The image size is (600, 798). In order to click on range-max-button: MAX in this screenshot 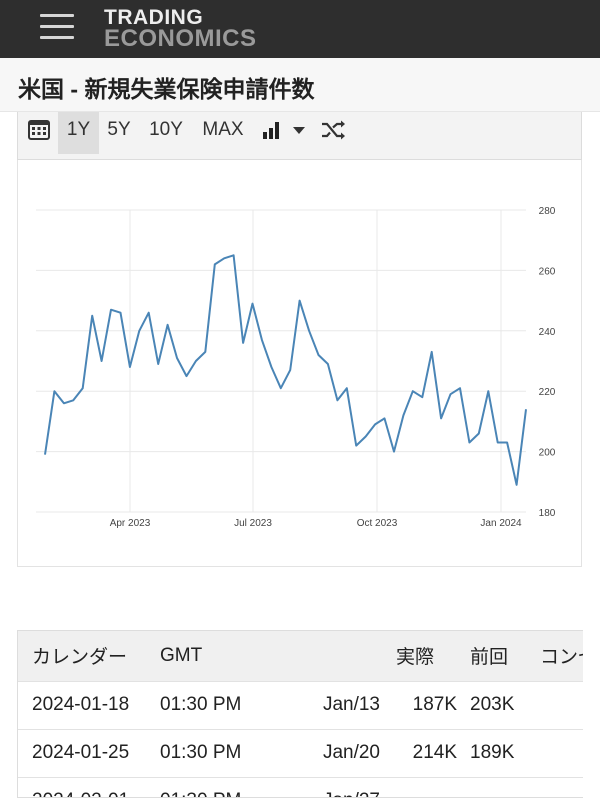, I will do `click(223, 129)`.